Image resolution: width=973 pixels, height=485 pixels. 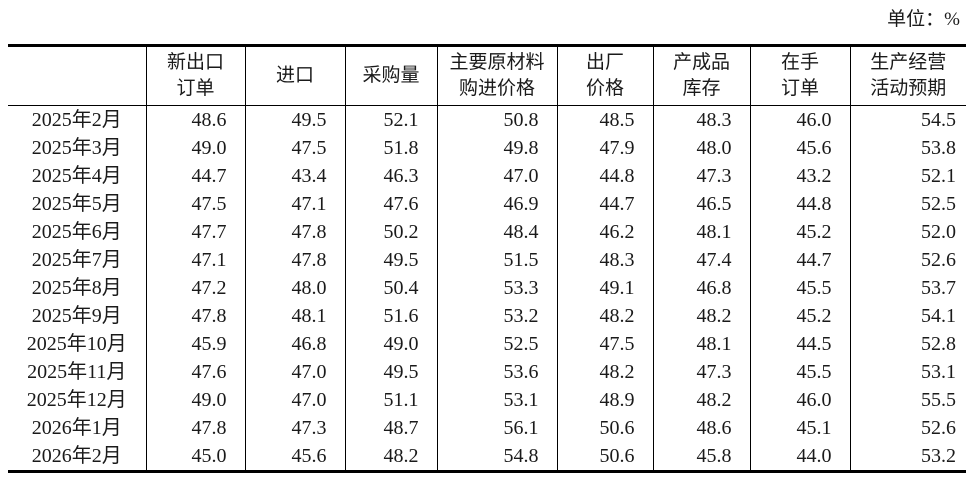 I want to click on value-cell: 44.0, so click(x=799, y=457).